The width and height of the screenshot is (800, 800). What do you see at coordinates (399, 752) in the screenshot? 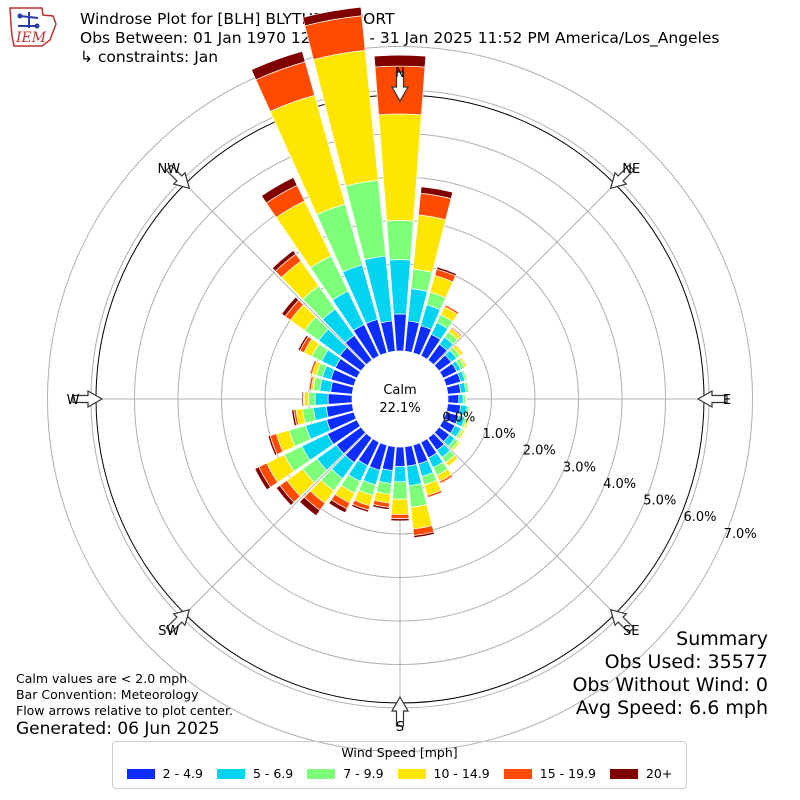
I see `legend-title: Wind Speed [mph]` at bounding box center [399, 752].